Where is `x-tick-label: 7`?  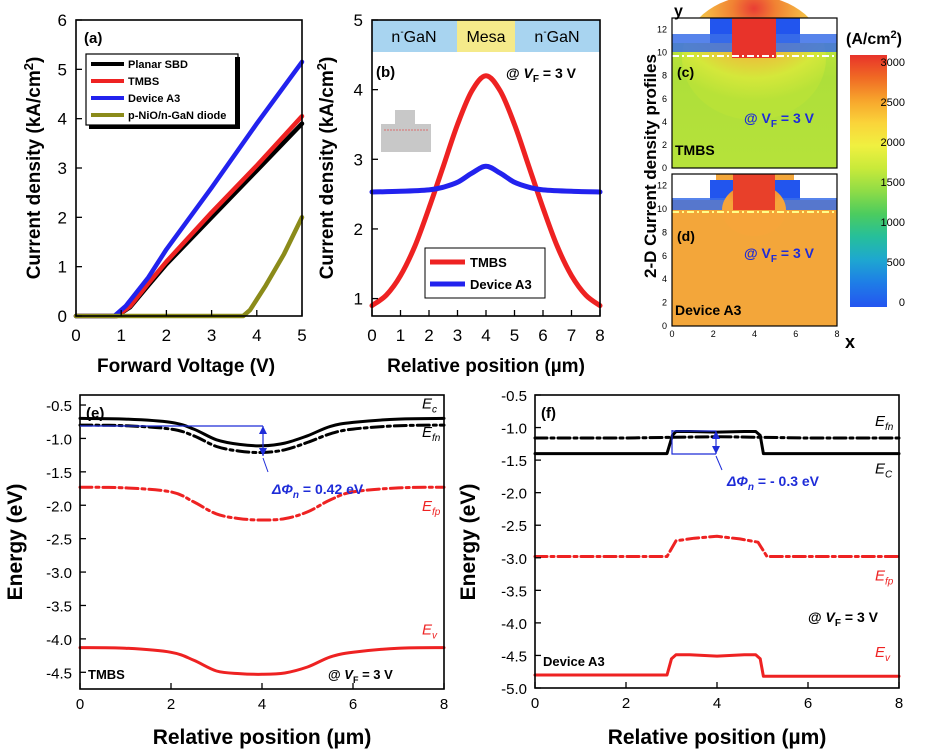 x-tick-label: 7 is located at coordinates (571, 335).